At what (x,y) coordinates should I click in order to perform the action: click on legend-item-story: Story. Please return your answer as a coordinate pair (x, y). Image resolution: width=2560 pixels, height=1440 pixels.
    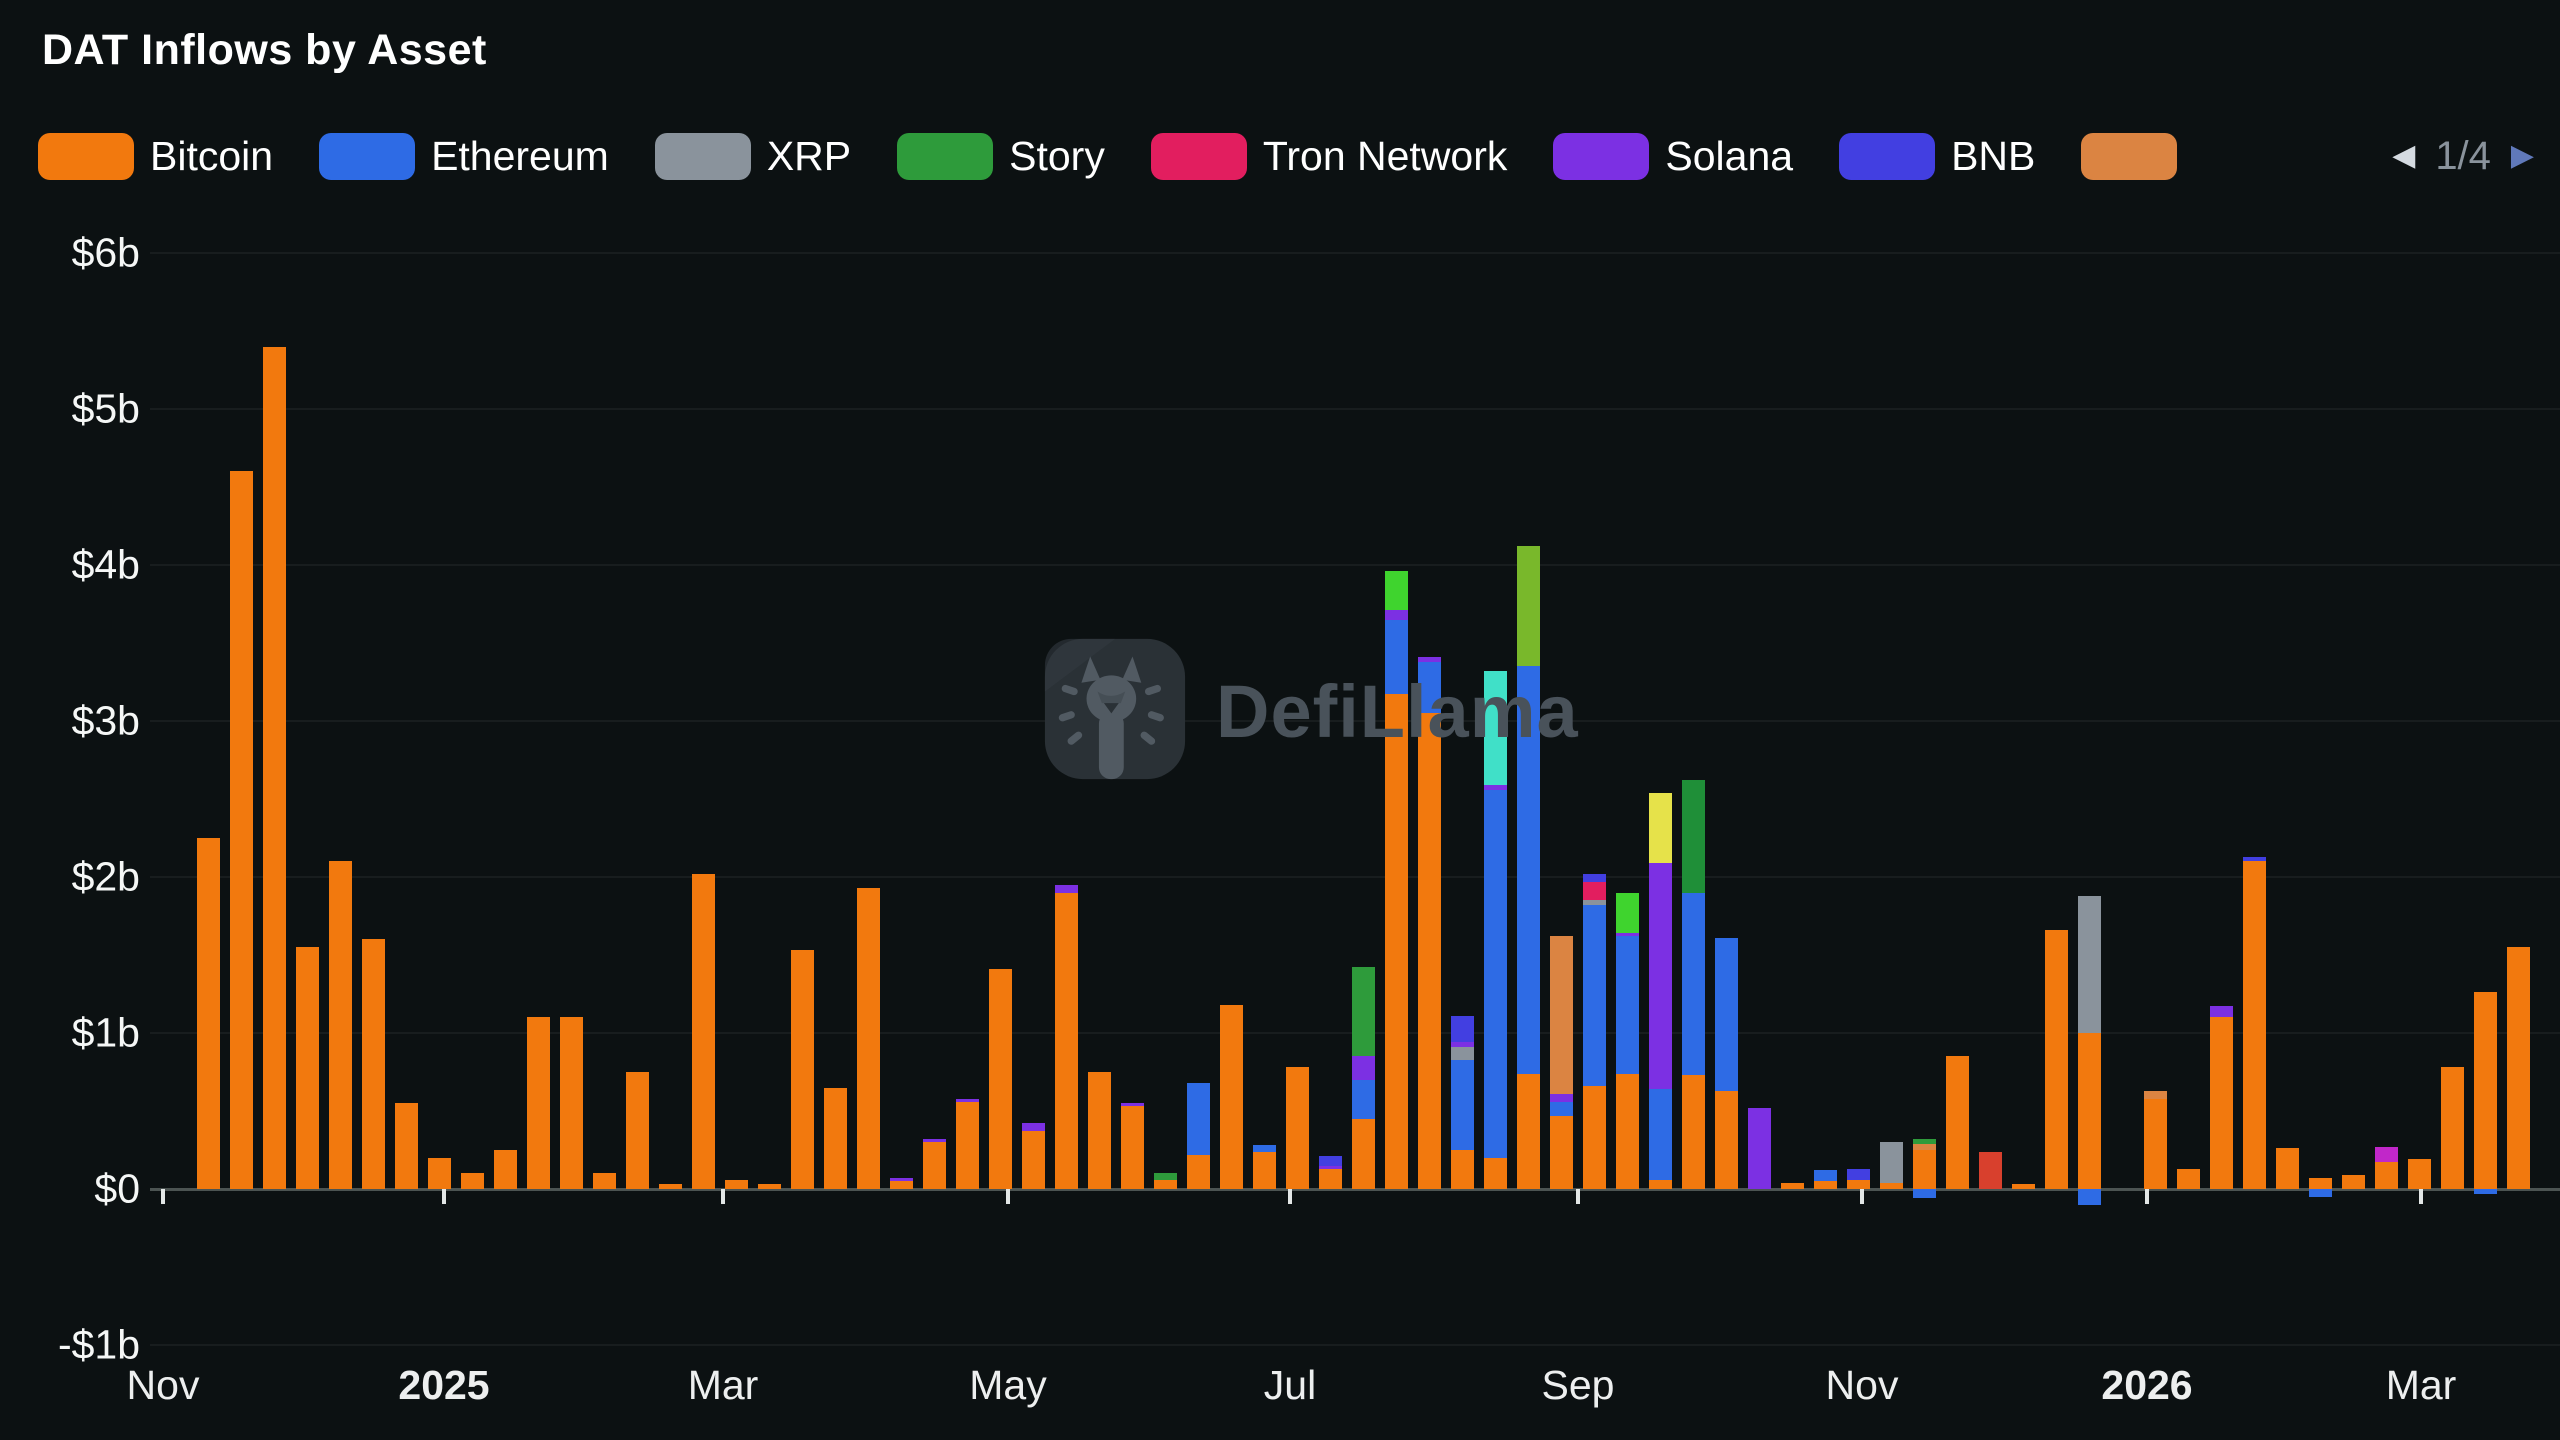
    Looking at the image, I should click on (1001, 156).